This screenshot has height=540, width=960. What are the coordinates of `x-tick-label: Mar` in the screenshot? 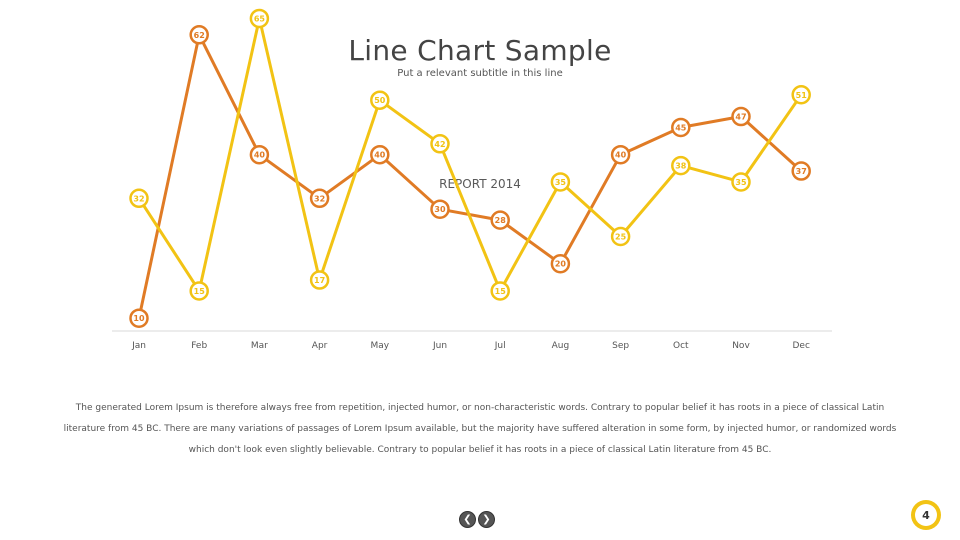 It's located at (259, 346).